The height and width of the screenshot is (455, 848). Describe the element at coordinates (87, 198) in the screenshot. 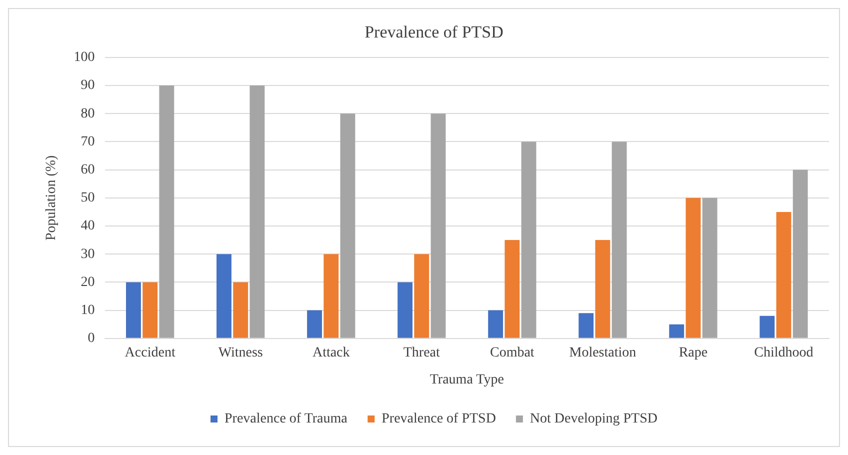

I see `y-tick-label: 50` at that location.